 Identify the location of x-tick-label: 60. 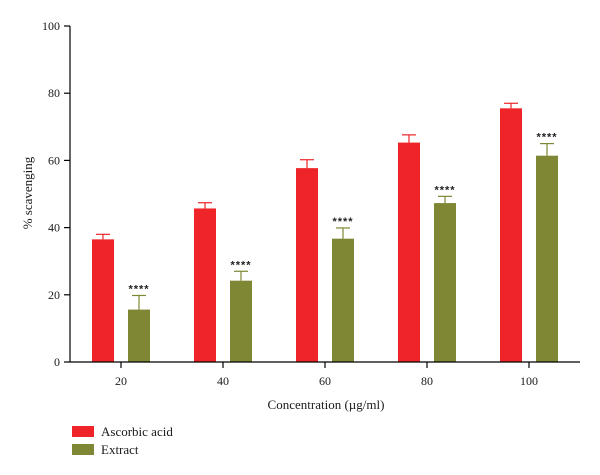
(325, 381).